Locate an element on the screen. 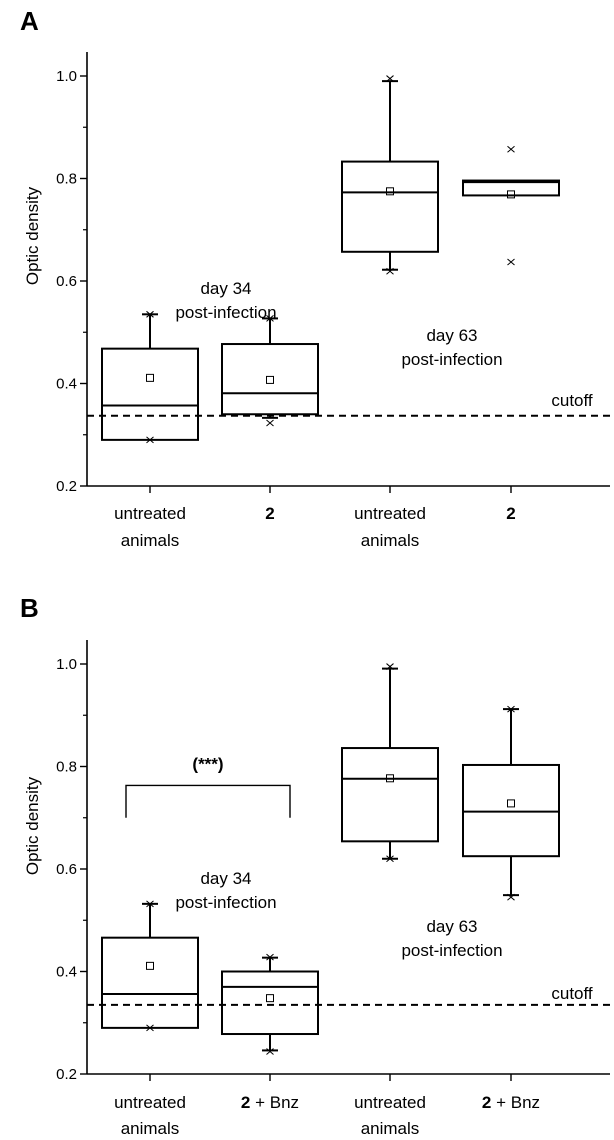 The image size is (614, 1140). significance-bracket is located at coordinates (208, 801).